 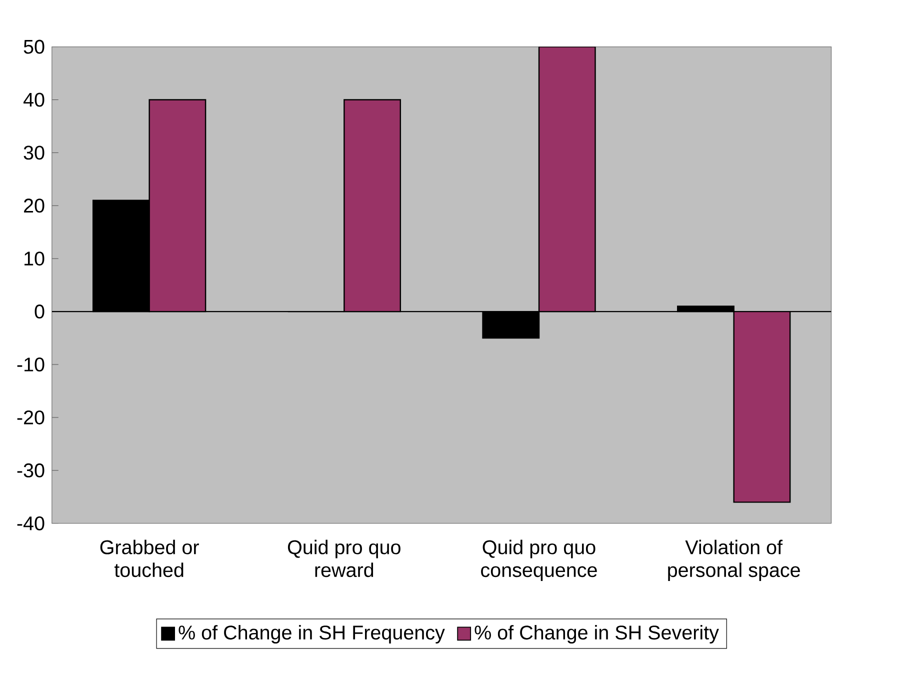 What do you see at coordinates (539, 560) in the screenshot?
I see `x-tick-label: Quid pro quo consequence` at bounding box center [539, 560].